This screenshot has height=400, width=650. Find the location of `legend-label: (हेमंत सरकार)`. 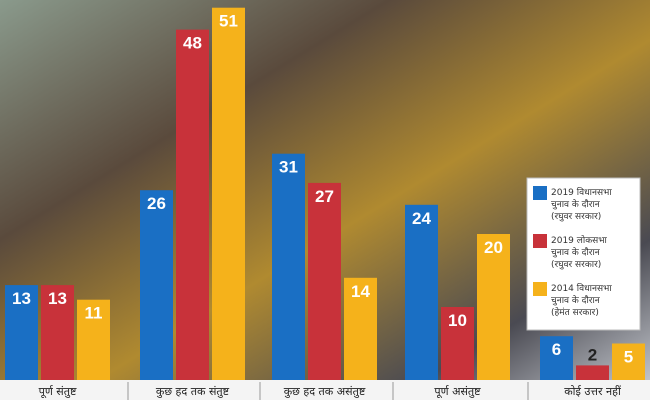

legend-label: (हेमंत सरकार) is located at coordinates (575, 312).